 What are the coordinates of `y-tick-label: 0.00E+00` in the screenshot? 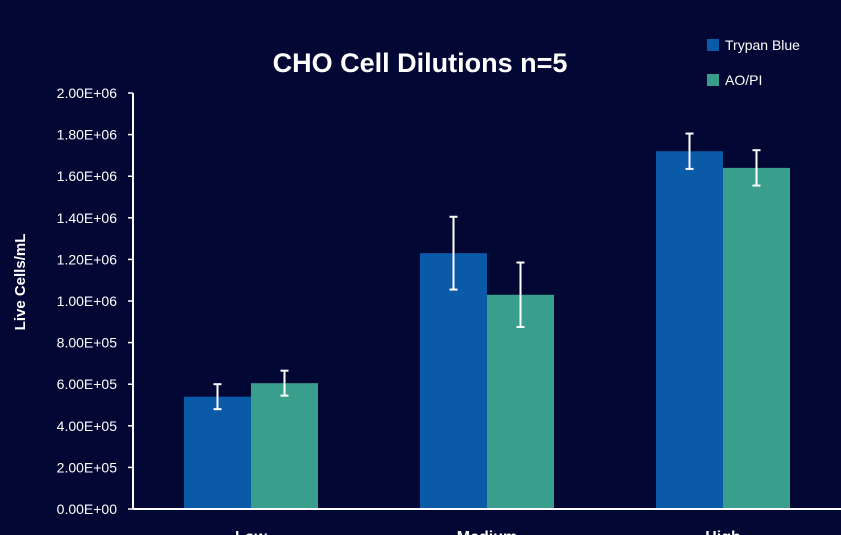 It's located at (87, 509).